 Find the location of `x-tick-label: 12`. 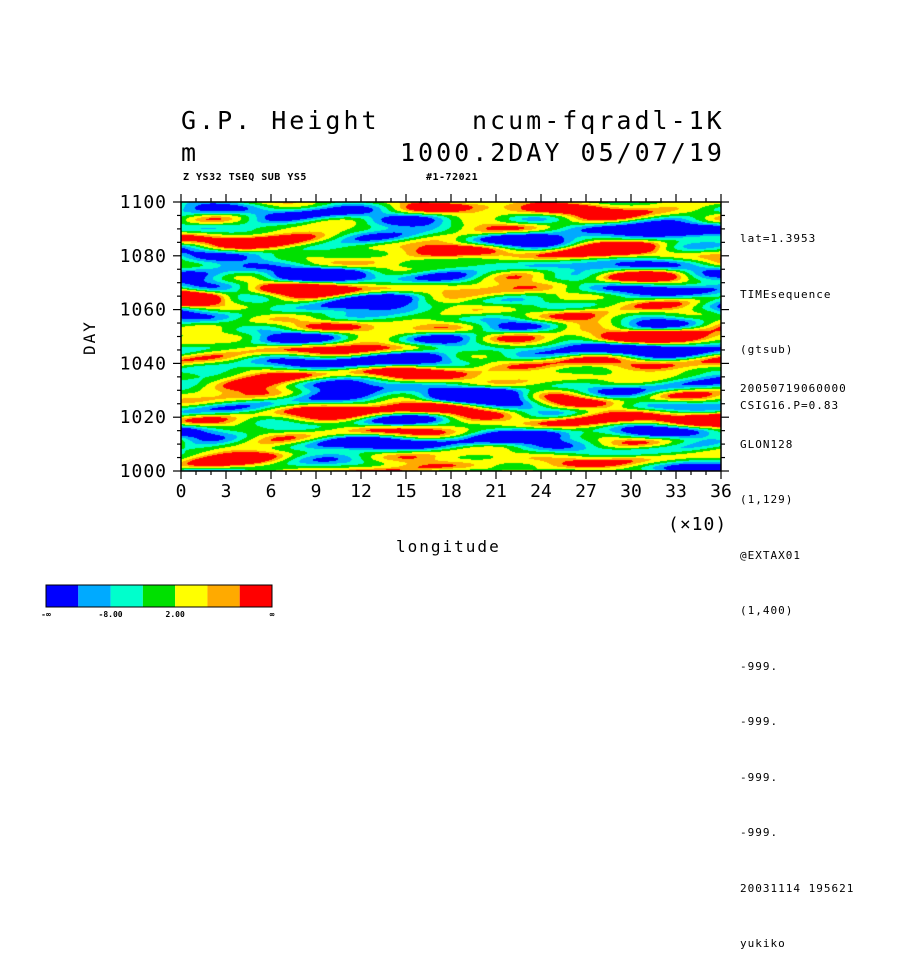

x-tick-label: 12 is located at coordinates (361, 491).